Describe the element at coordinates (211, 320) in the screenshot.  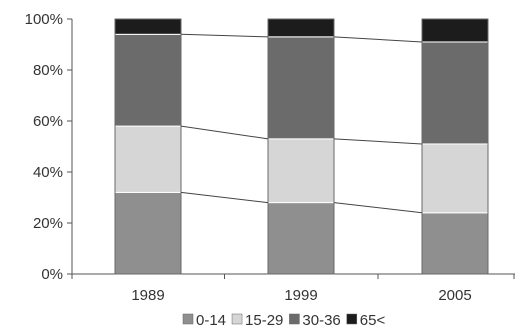
I see `legend-label: 0-14` at that location.